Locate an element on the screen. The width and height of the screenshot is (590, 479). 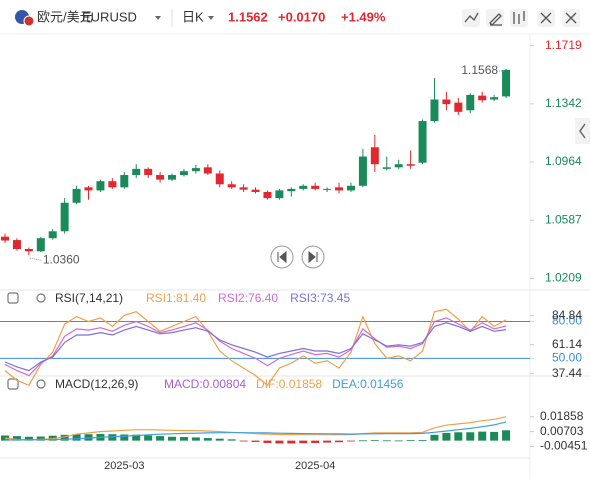
prev-icon is located at coordinates (282, 257).